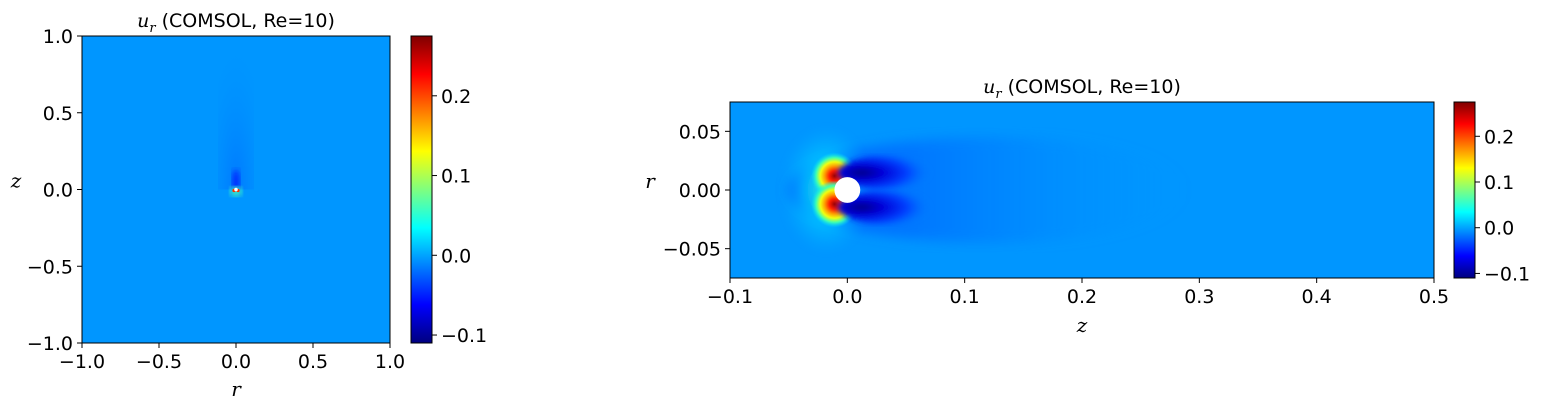 This screenshot has height=409, width=1544. I want to click on x-tick-label: 0.4, so click(1317, 297).